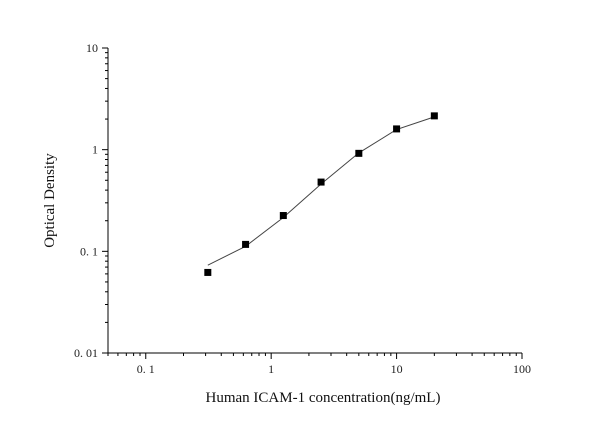 This screenshot has height=425, width=608. What do you see at coordinates (146, 369) in the screenshot?
I see `x-tick-label: 0. 1` at bounding box center [146, 369].